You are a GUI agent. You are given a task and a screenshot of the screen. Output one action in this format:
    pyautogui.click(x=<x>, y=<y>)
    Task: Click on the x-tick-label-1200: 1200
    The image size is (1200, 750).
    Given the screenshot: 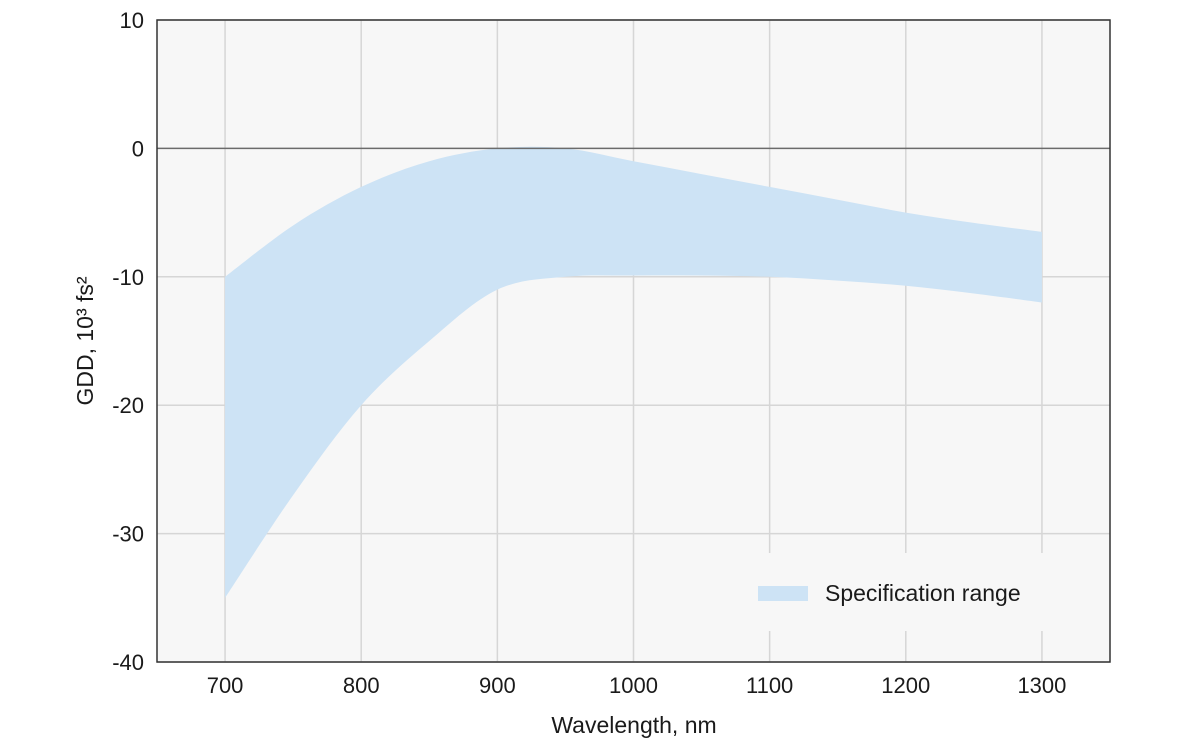 What is the action you would take?
    pyautogui.click(x=905, y=685)
    